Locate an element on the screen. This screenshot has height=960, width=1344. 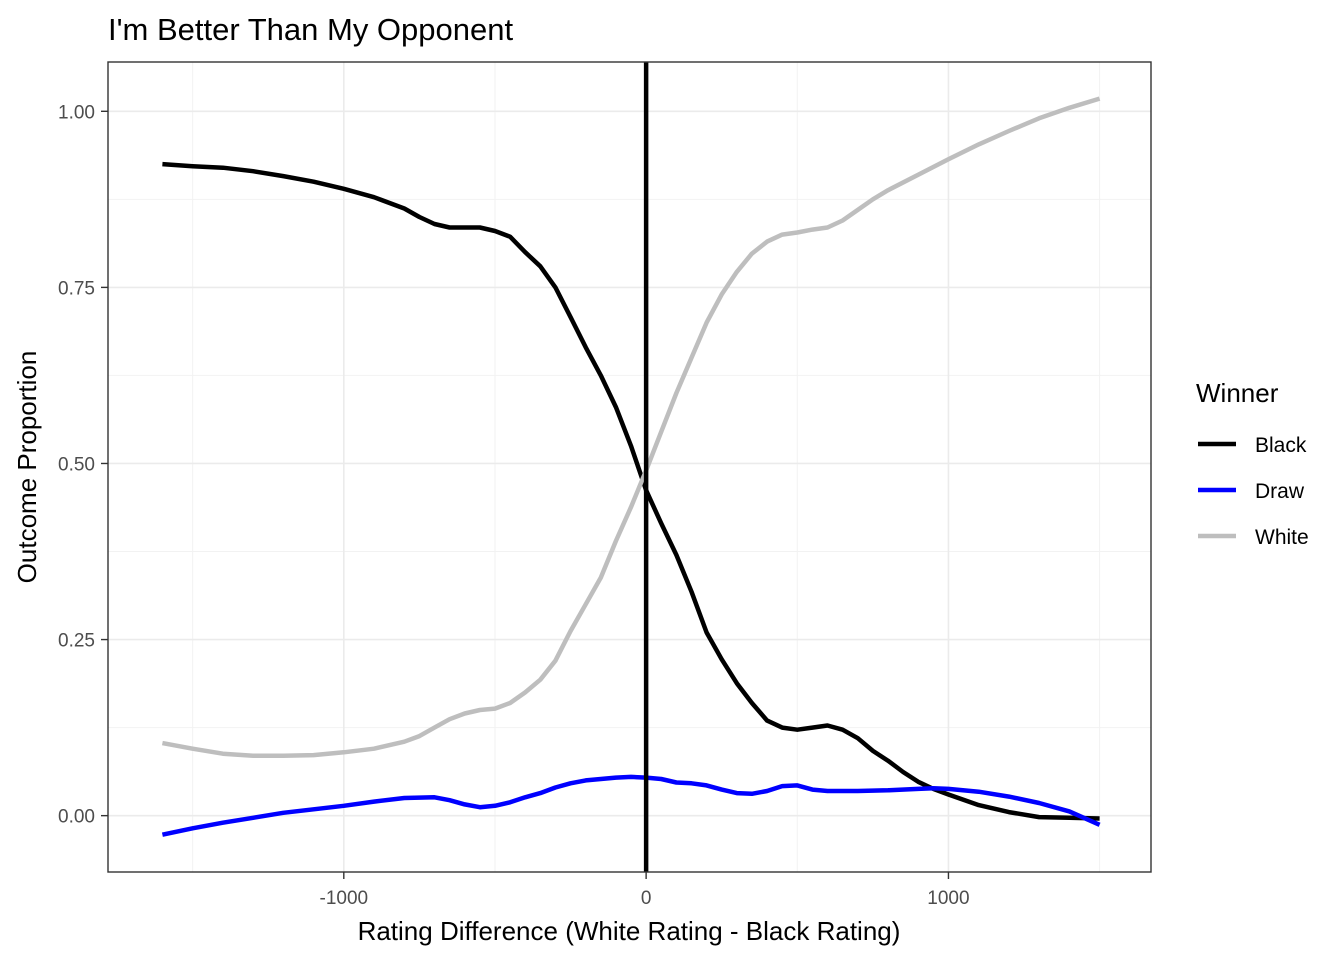
y-tick-label: 1.00 is located at coordinates (76, 112).